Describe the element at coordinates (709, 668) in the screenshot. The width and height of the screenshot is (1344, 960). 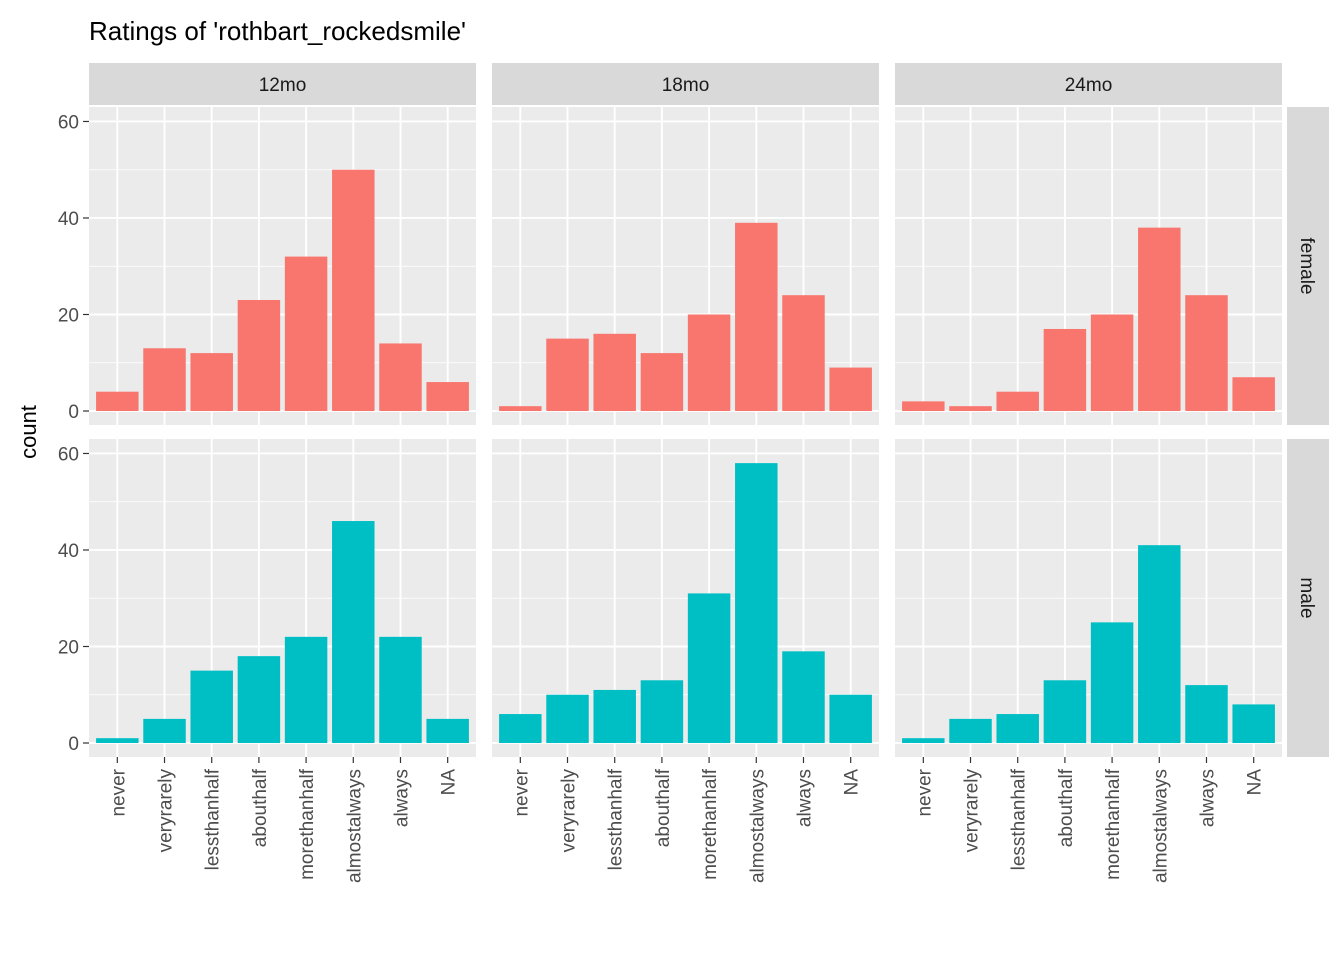
I see `bar-18mo-male-morethanhalf` at that location.